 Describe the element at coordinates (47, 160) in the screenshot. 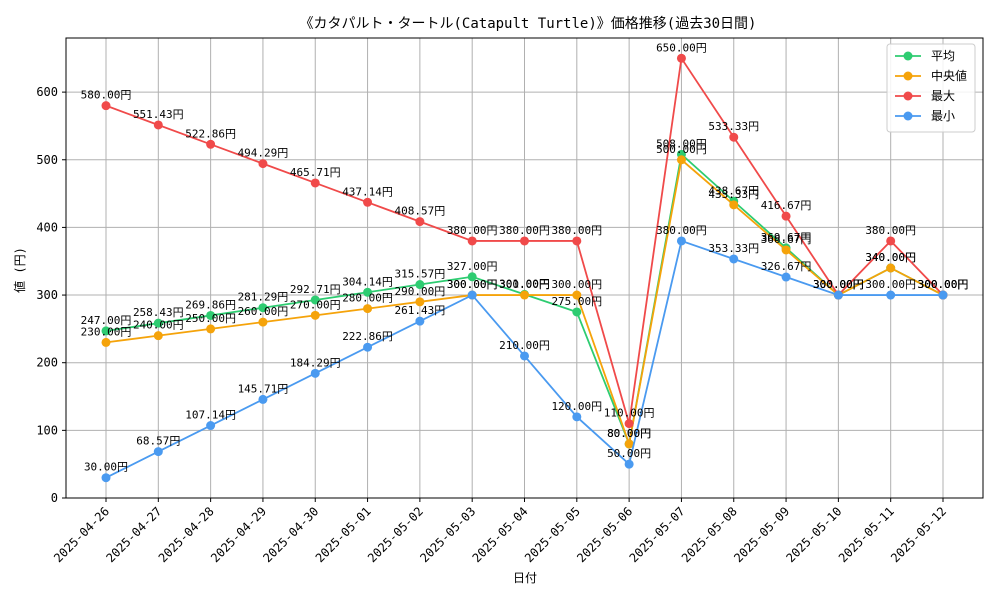

I see `y-tick-label: 500` at that location.